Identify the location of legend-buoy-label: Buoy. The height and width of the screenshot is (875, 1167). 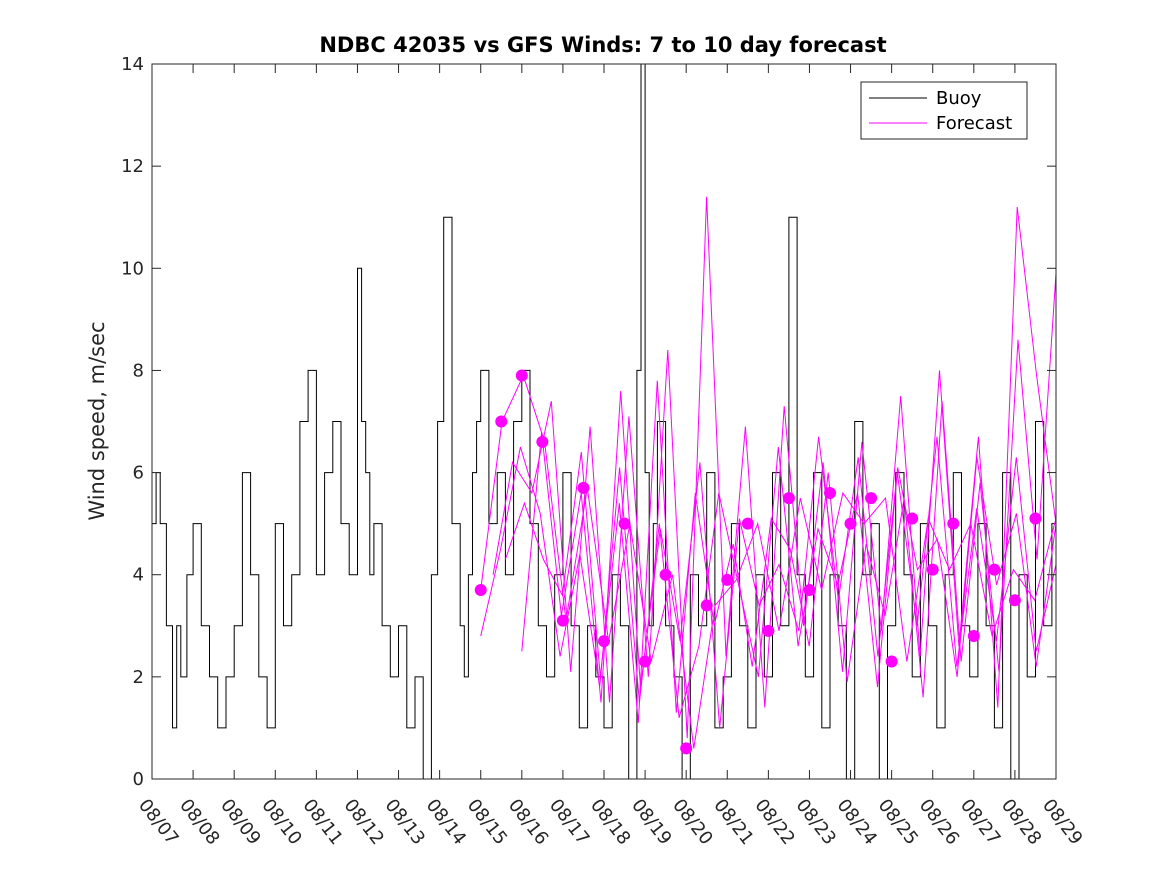
(959, 98).